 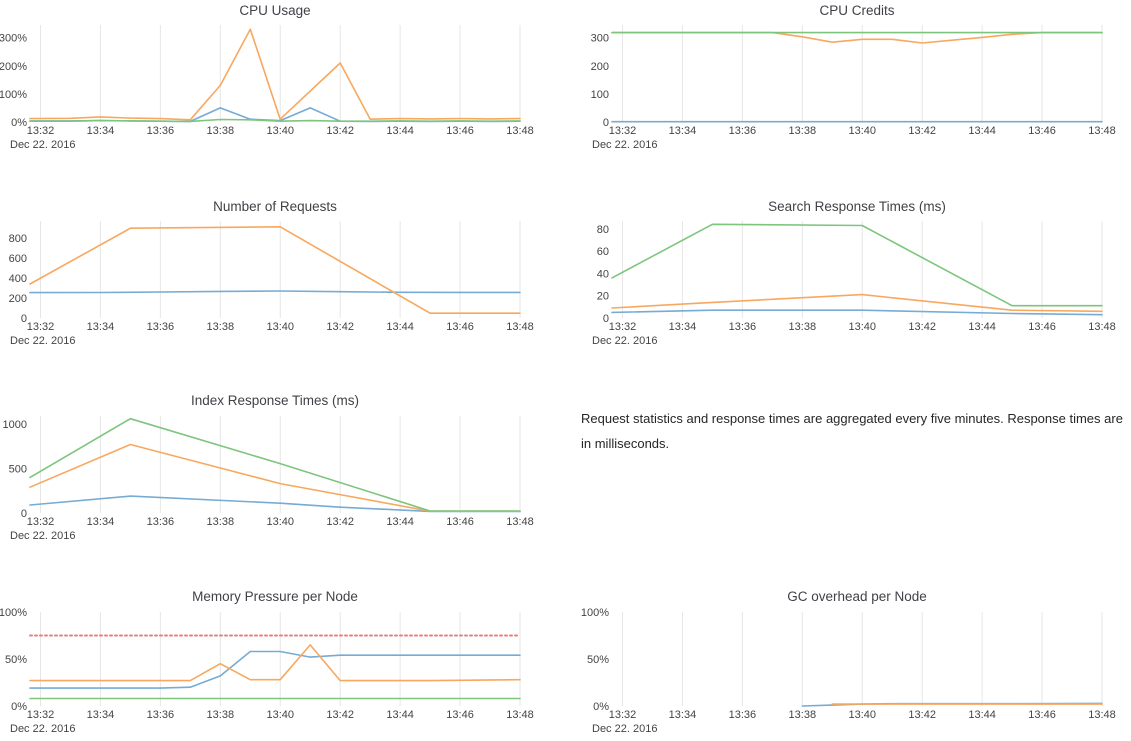 What do you see at coordinates (857, 206) in the screenshot?
I see `chart-title: Search Response Times (ms)` at bounding box center [857, 206].